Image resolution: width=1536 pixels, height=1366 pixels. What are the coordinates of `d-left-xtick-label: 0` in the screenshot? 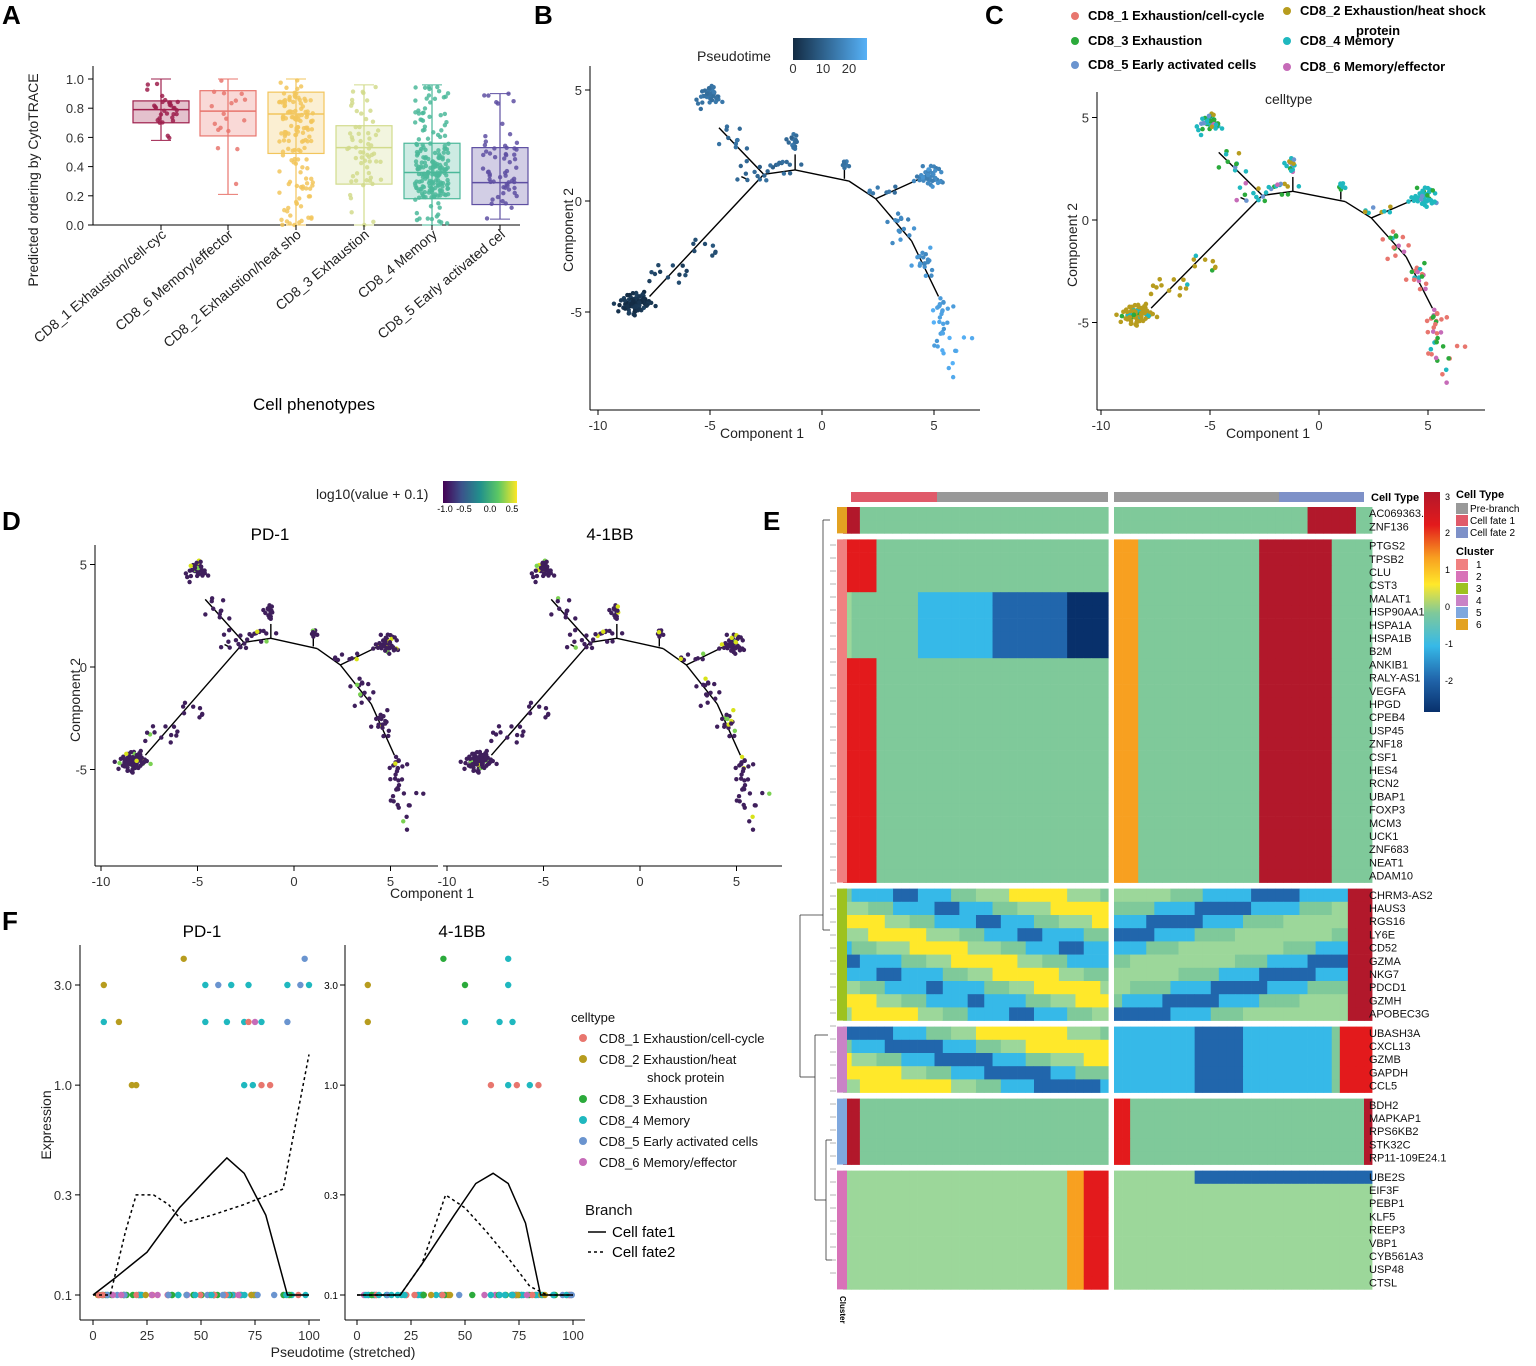 It's located at (293, 881).